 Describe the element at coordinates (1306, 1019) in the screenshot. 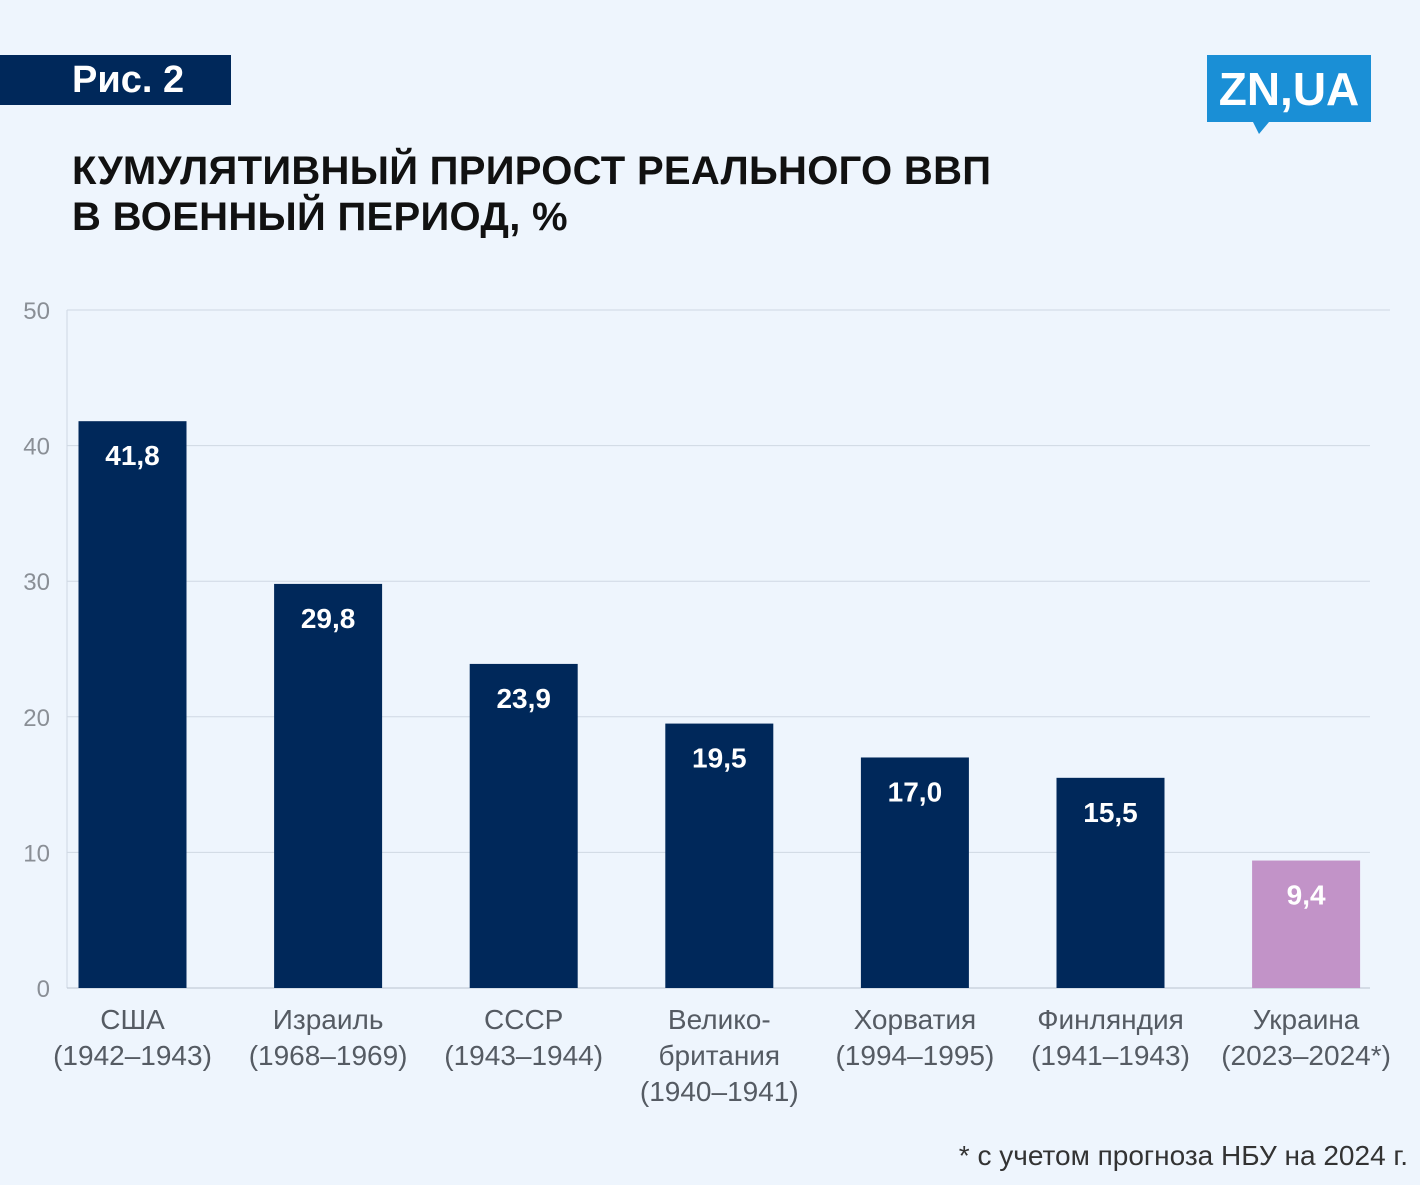

I see `x-category-label: Украина` at that location.